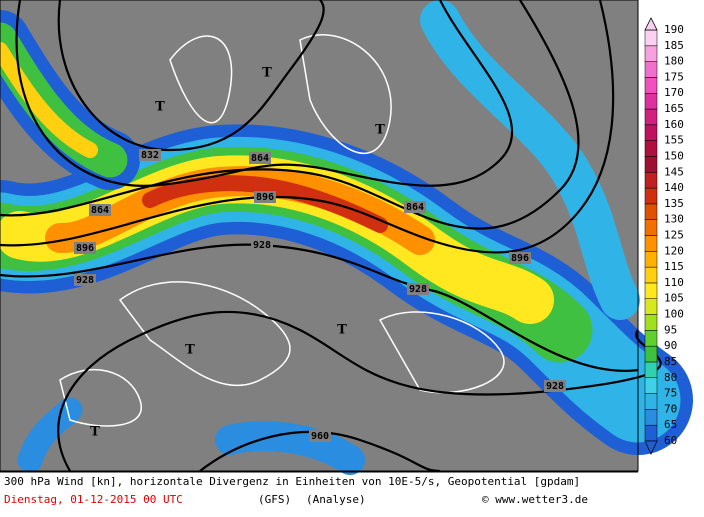 This screenshot has height=517, width=704. I want to click on contour-label: 960, so click(320, 436).